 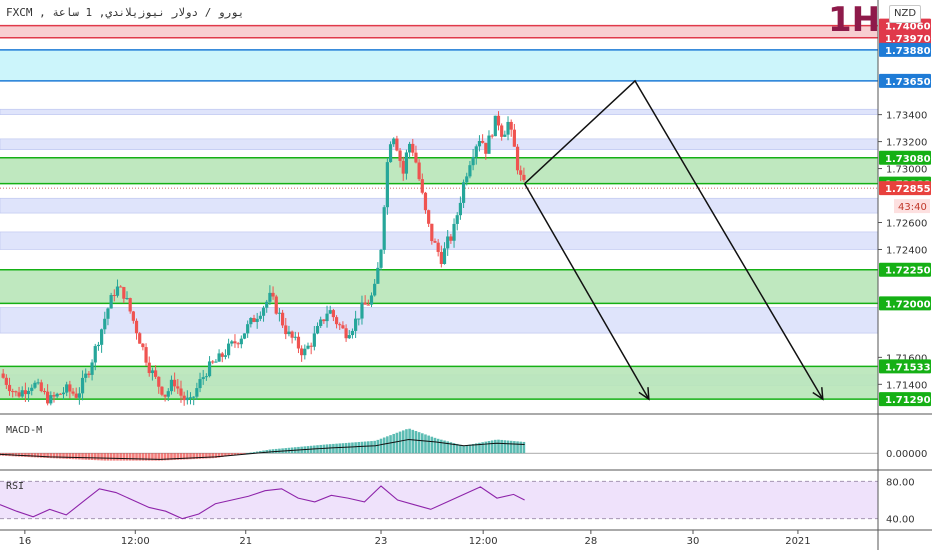 I want to click on macd-panel, so click(x=439, y=444).